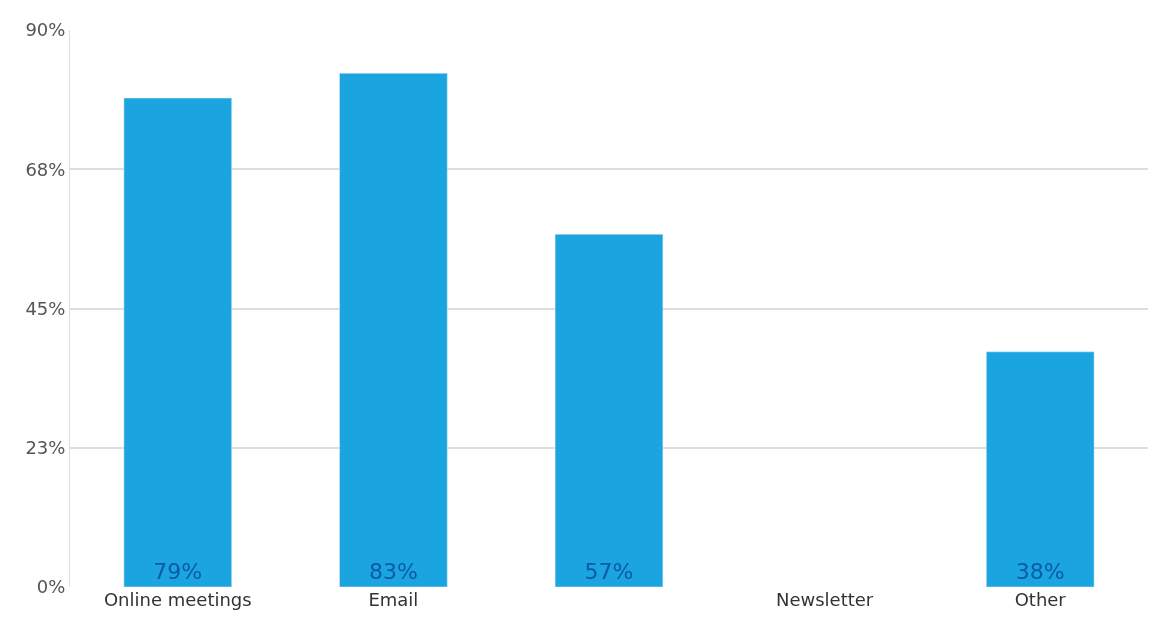  What do you see at coordinates (609, 571) in the screenshot?
I see `data-label: 57%` at bounding box center [609, 571].